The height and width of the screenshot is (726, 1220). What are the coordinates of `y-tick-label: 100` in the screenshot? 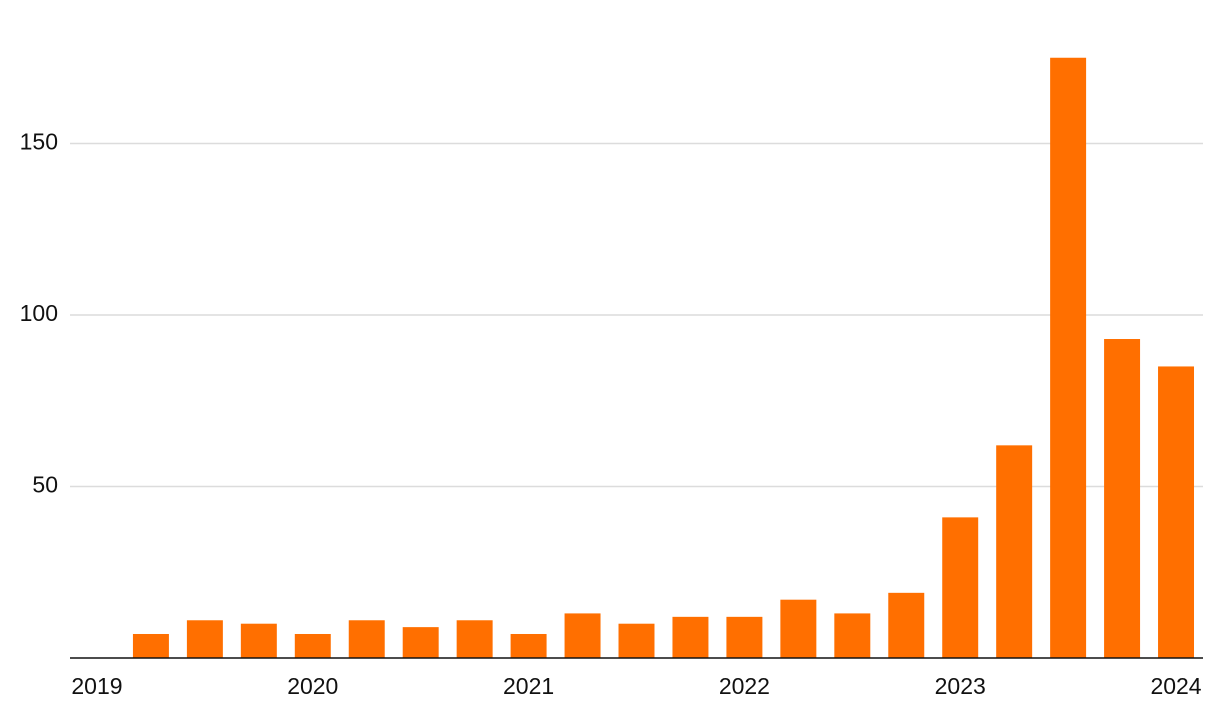 It's located at (39, 313).